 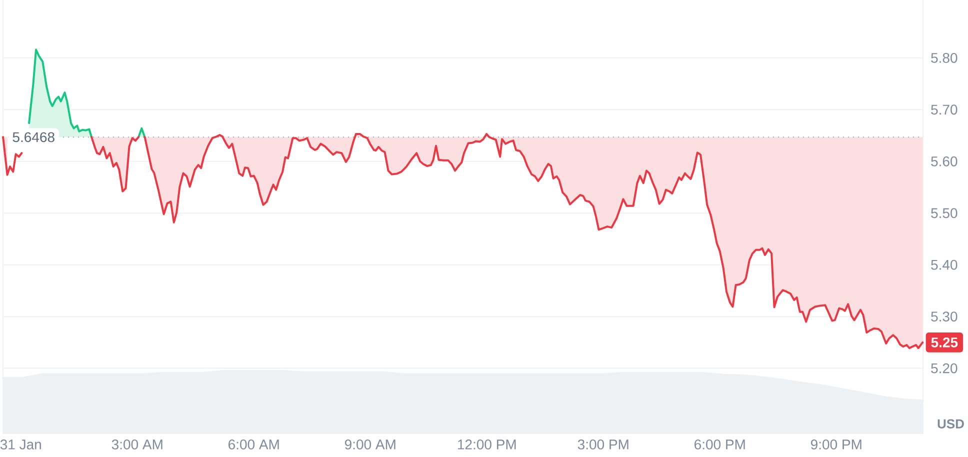 What do you see at coordinates (370, 445) in the screenshot?
I see `x-tick-label: 9:00 AM` at bounding box center [370, 445].